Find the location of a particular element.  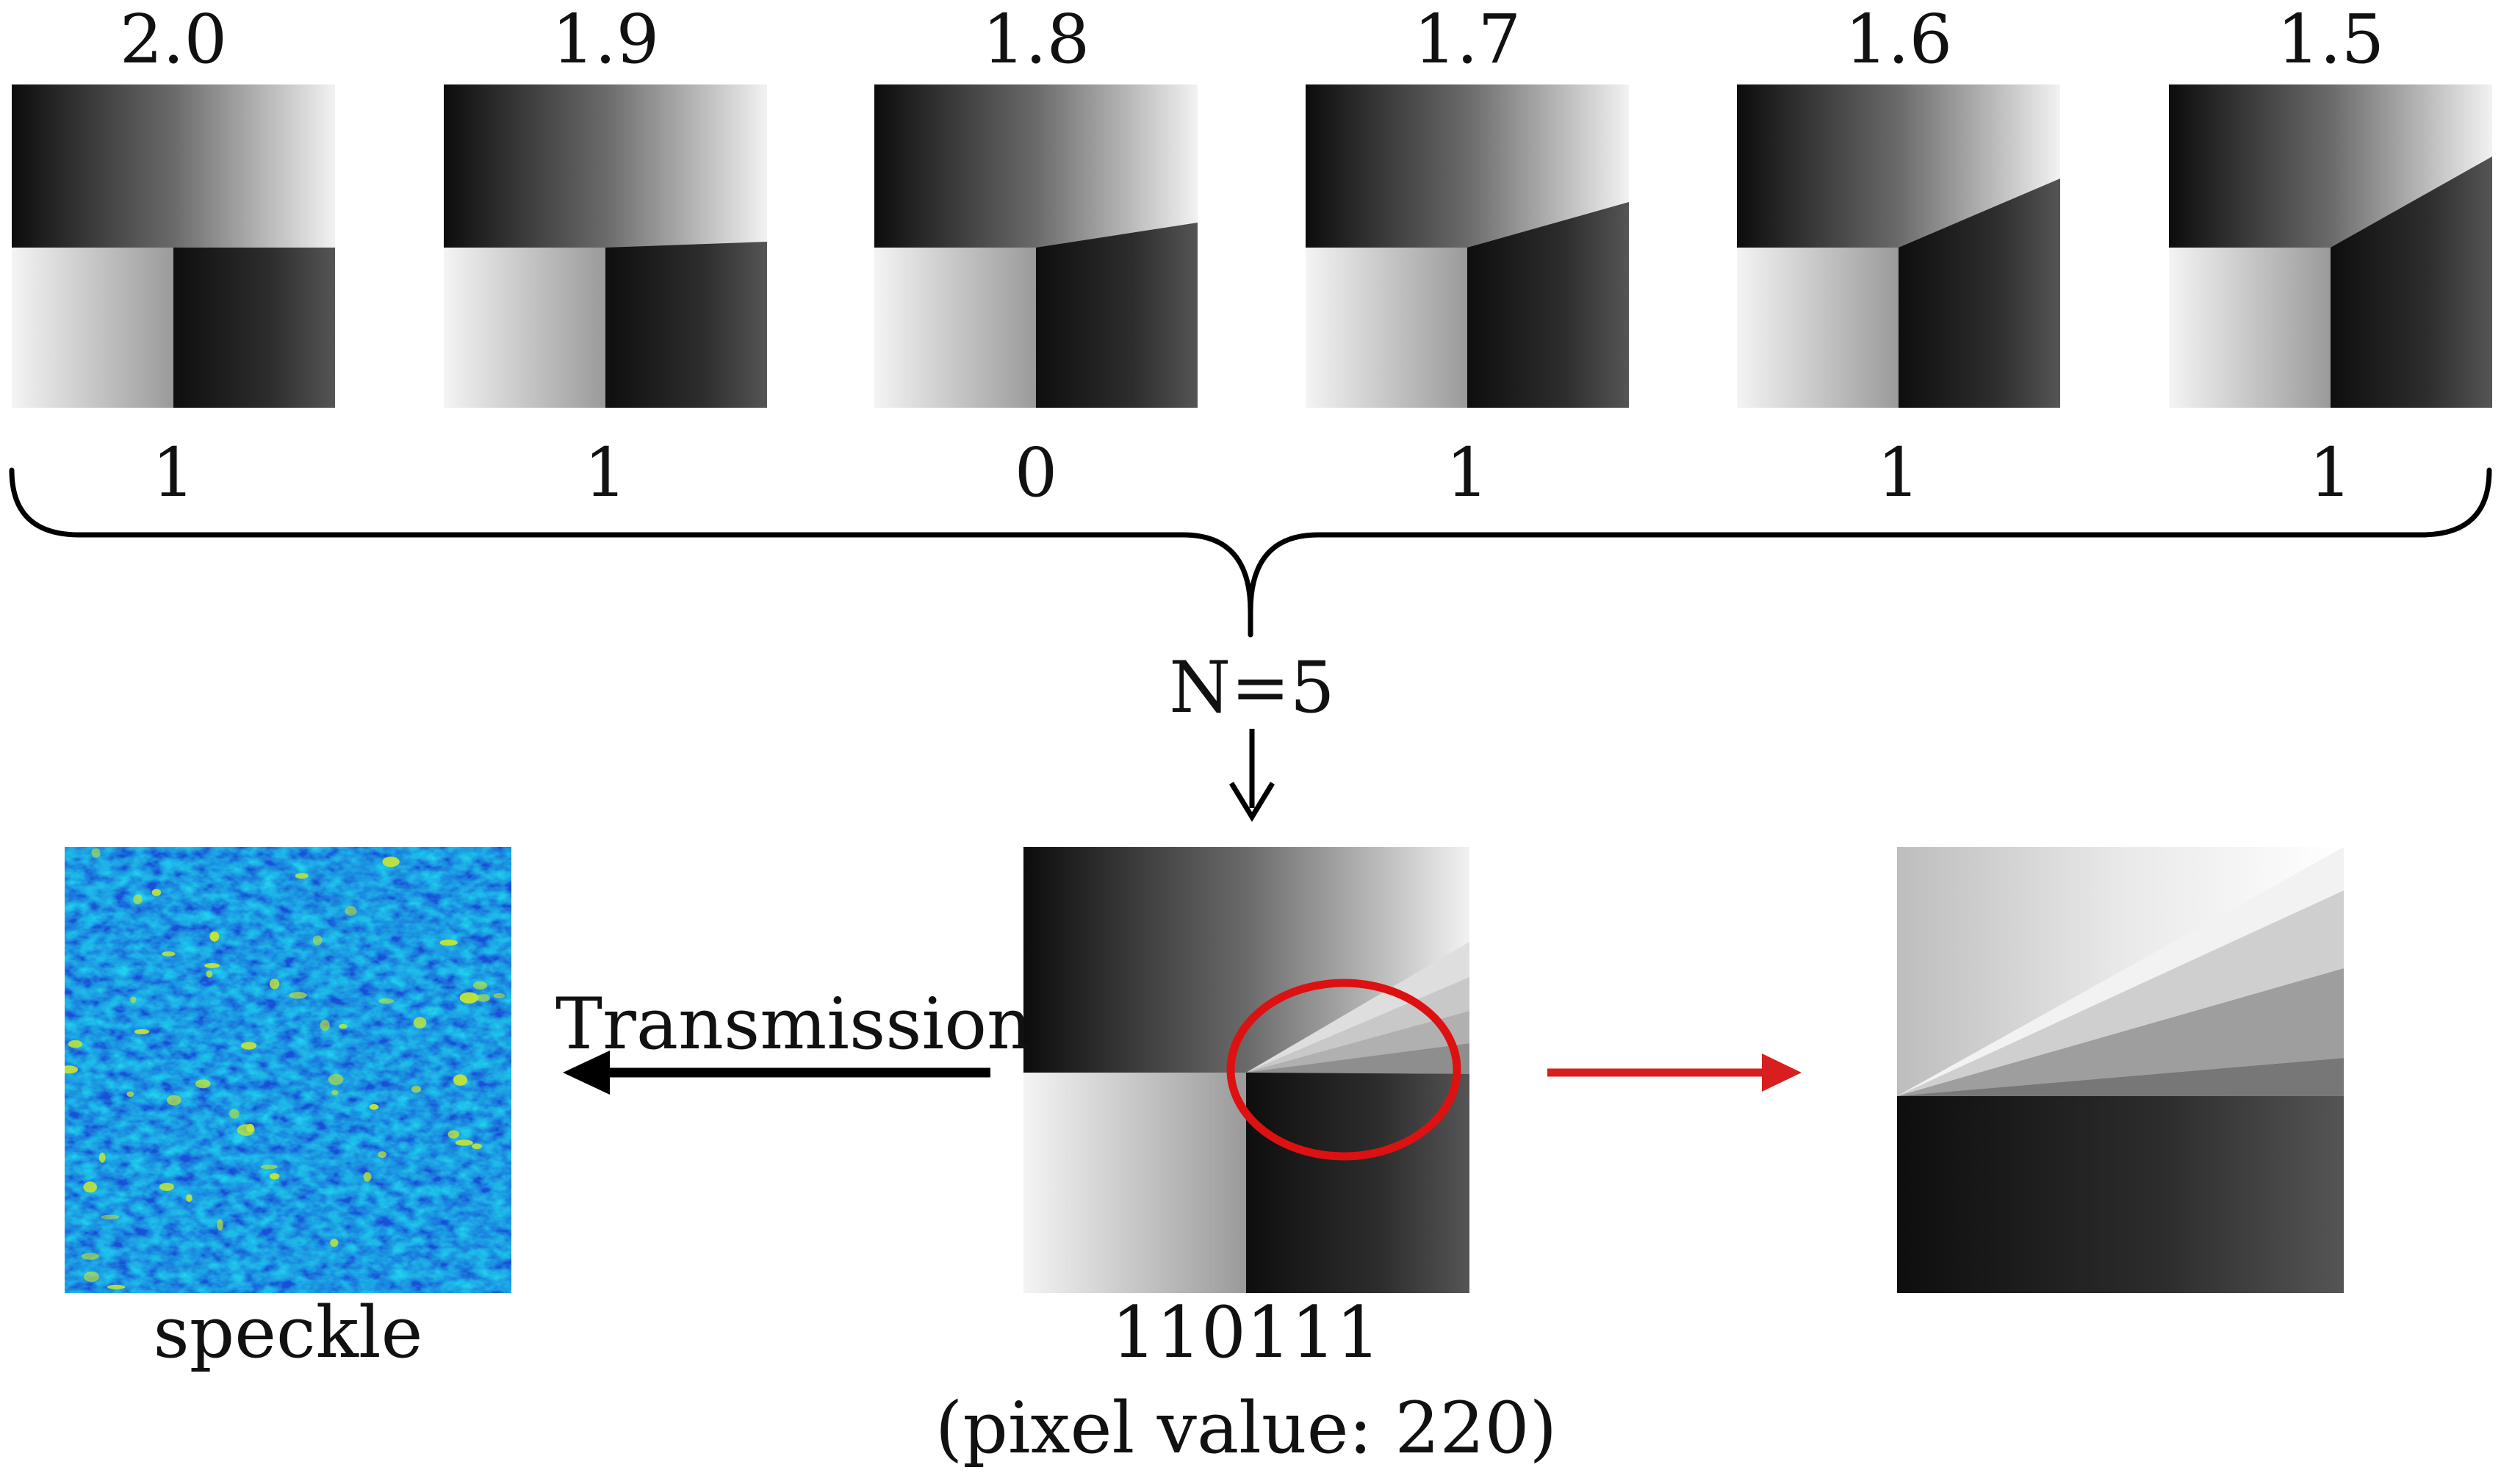

speckle-image is located at coordinates (288, 1070).